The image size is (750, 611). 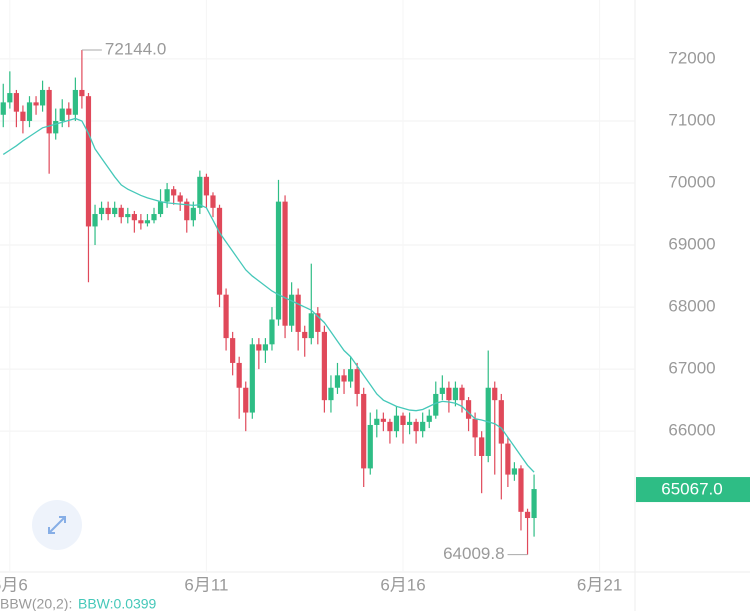 What do you see at coordinates (135, 48) in the screenshot?
I see `annotation-label: 72144.0` at bounding box center [135, 48].